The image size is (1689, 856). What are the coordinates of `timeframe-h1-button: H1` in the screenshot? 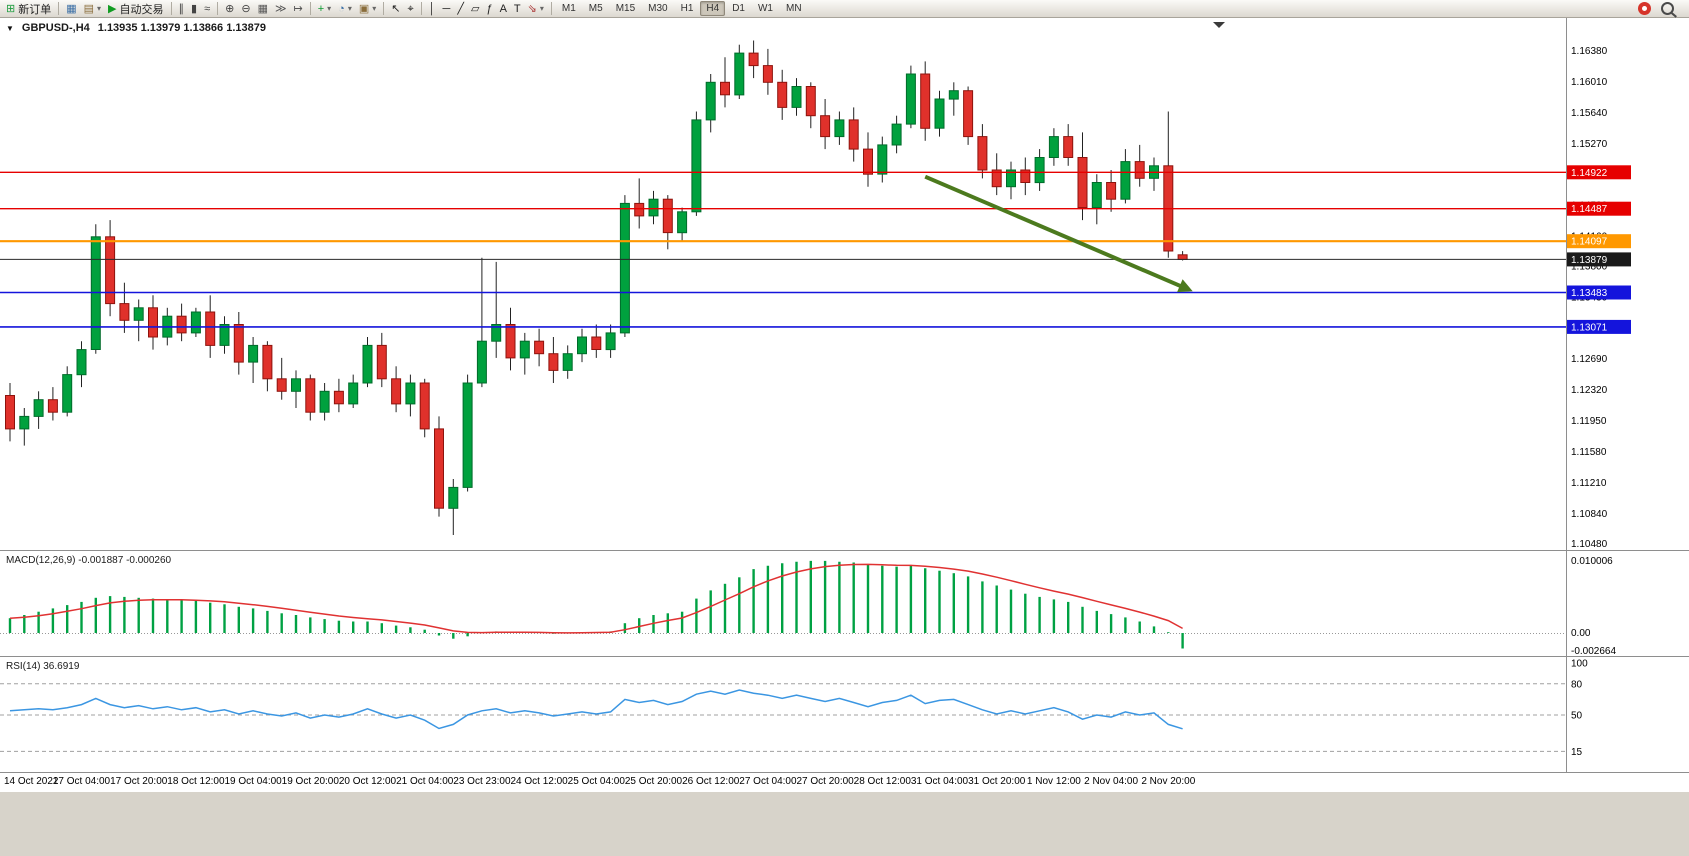 It's located at (687, 8).